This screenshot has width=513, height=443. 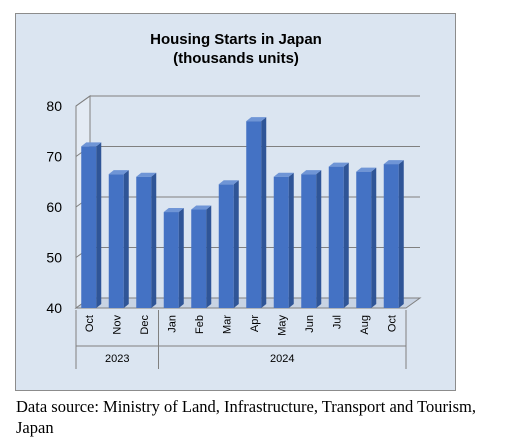 I want to click on chart-subtitle: (thousands units), so click(x=236, y=58).